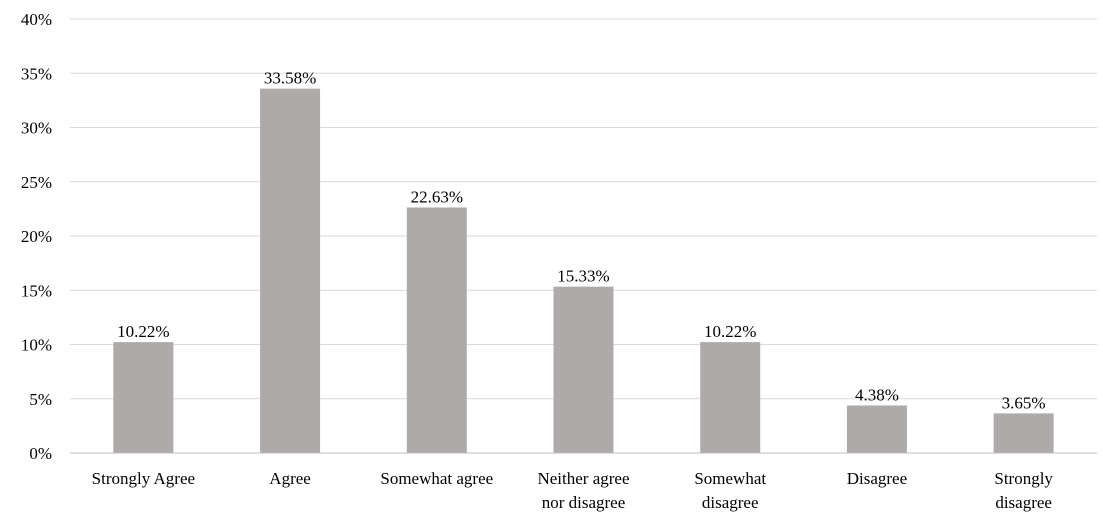 The height and width of the screenshot is (519, 1103). Describe the element at coordinates (730, 490) in the screenshot. I see `x-category-label: Somewhat disagree` at that location.